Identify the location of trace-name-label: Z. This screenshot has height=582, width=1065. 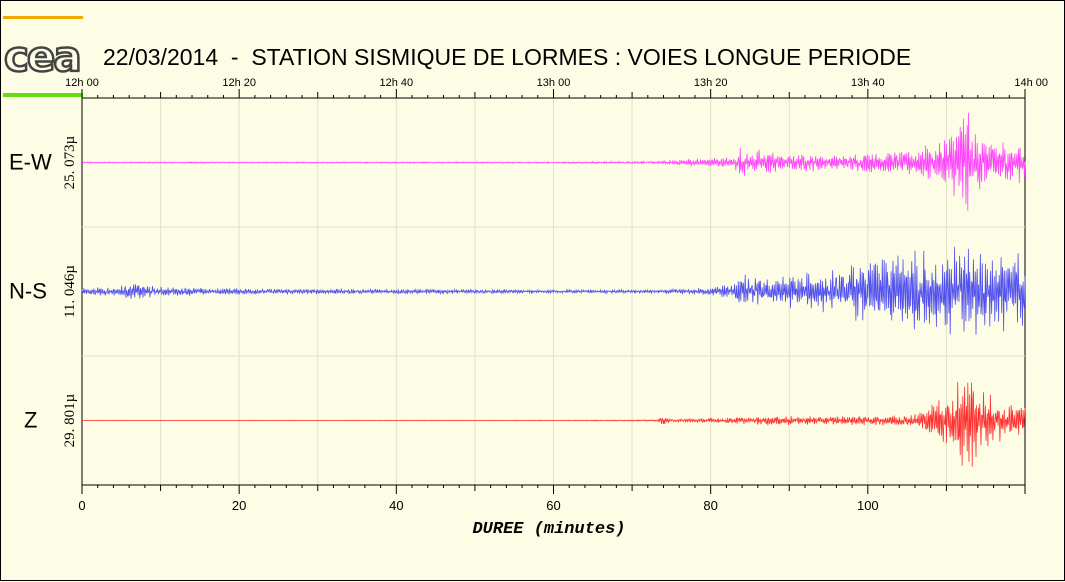
(30, 420).